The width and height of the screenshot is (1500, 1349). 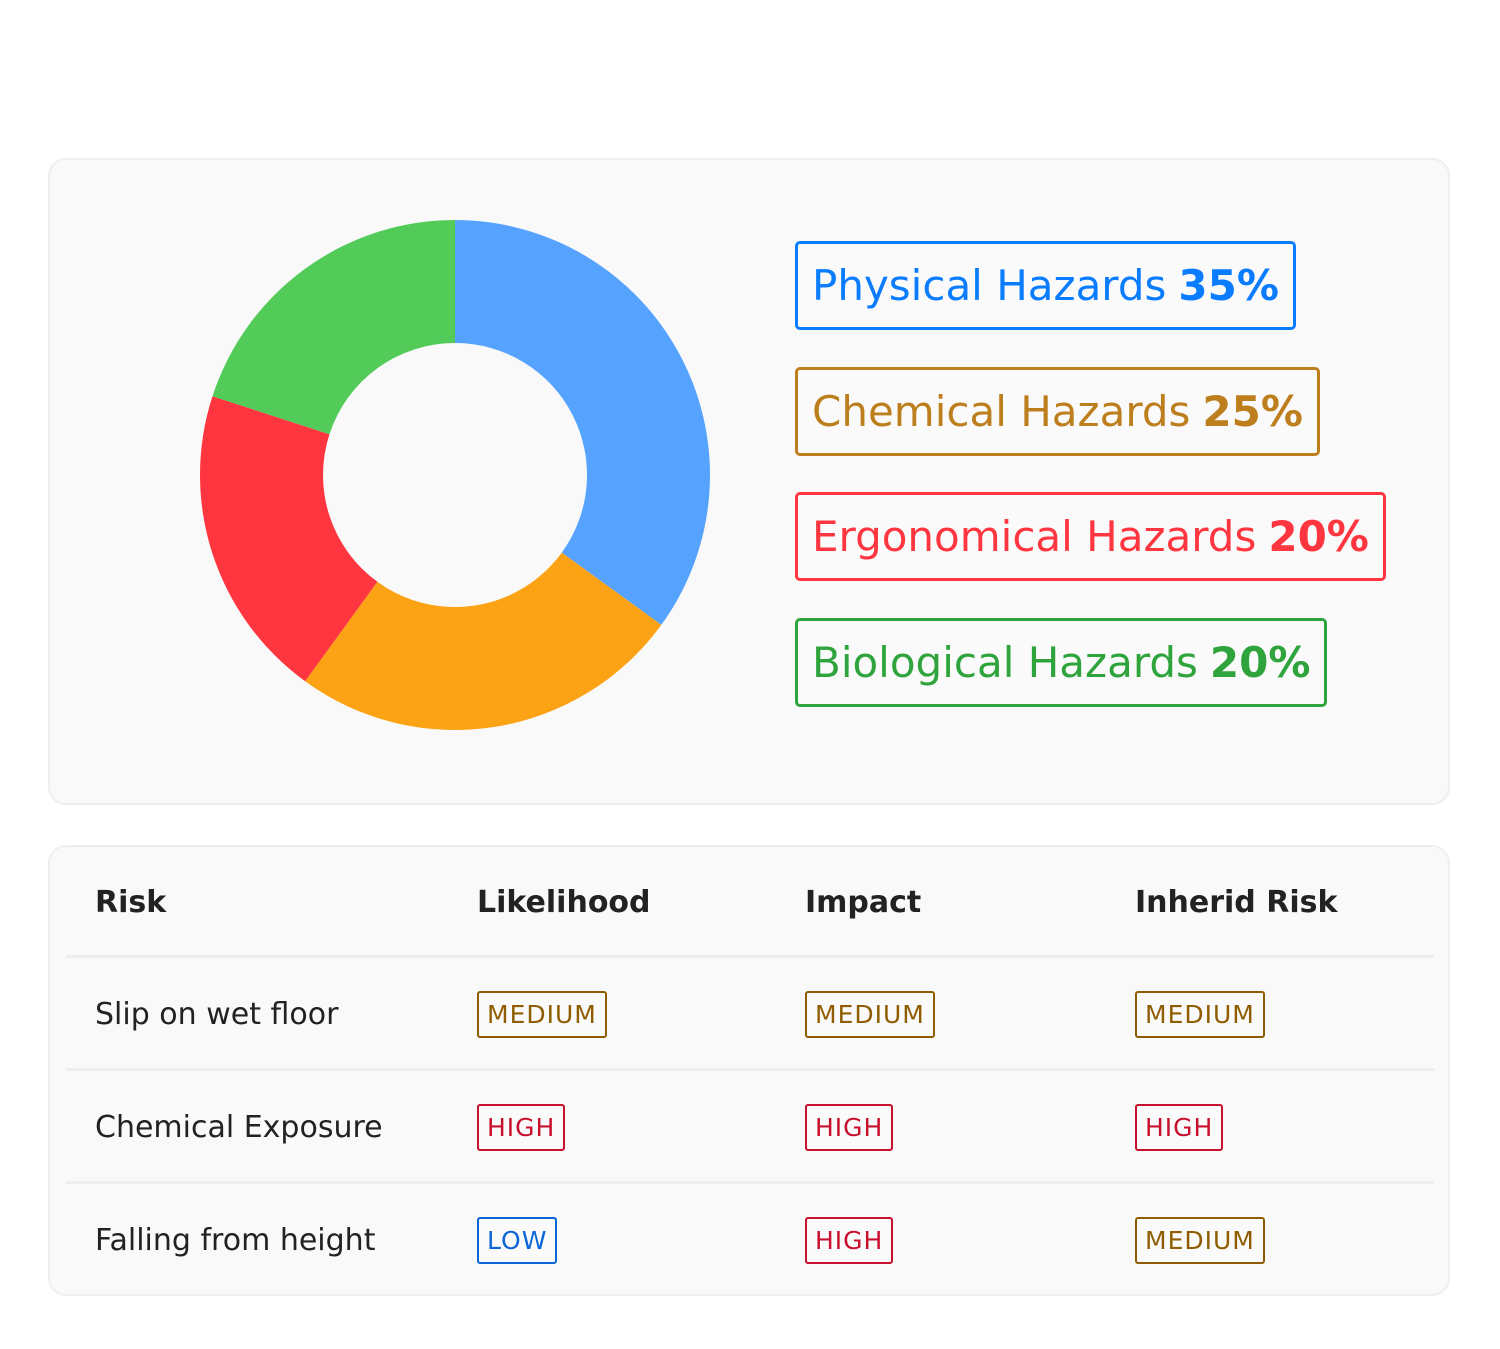 I want to click on legend-value: 25%, so click(x=1252, y=411).